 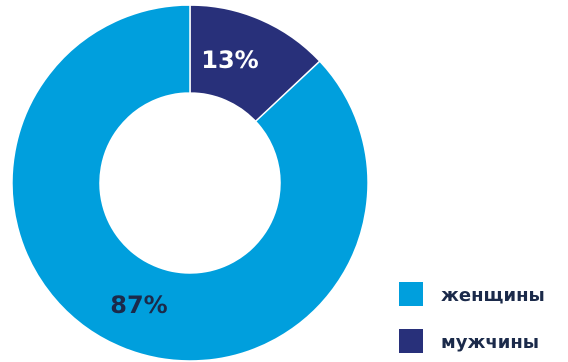 I want to click on slice-label-men: 13%, so click(x=229, y=60).